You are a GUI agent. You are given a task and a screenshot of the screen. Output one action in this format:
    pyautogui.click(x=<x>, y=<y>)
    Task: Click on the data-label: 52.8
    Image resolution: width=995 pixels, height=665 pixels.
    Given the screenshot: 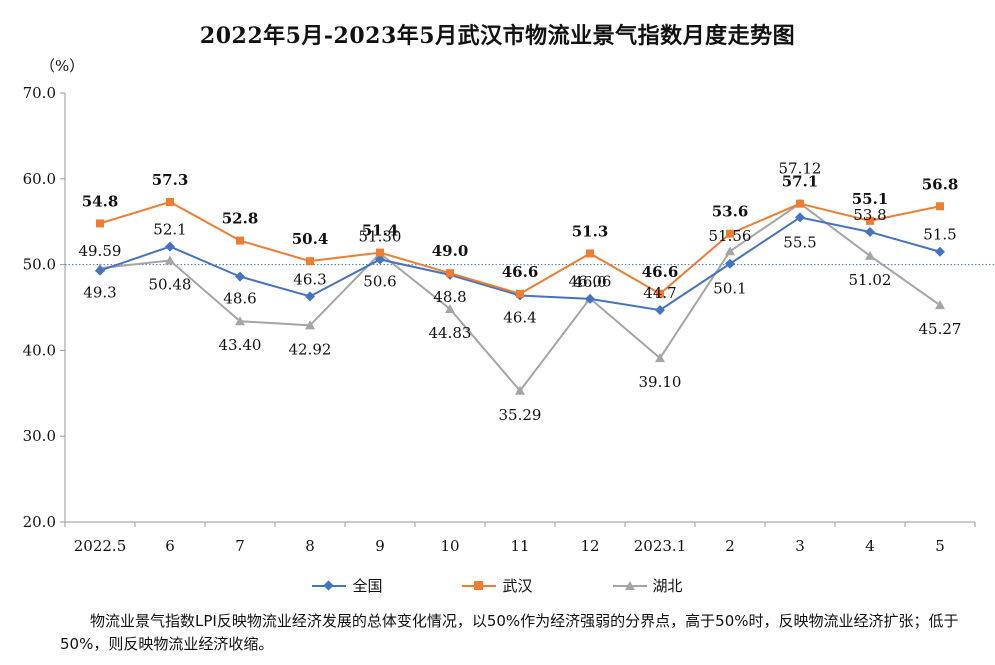 What is the action you would take?
    pyautogui.click(x=240, y=219)
    